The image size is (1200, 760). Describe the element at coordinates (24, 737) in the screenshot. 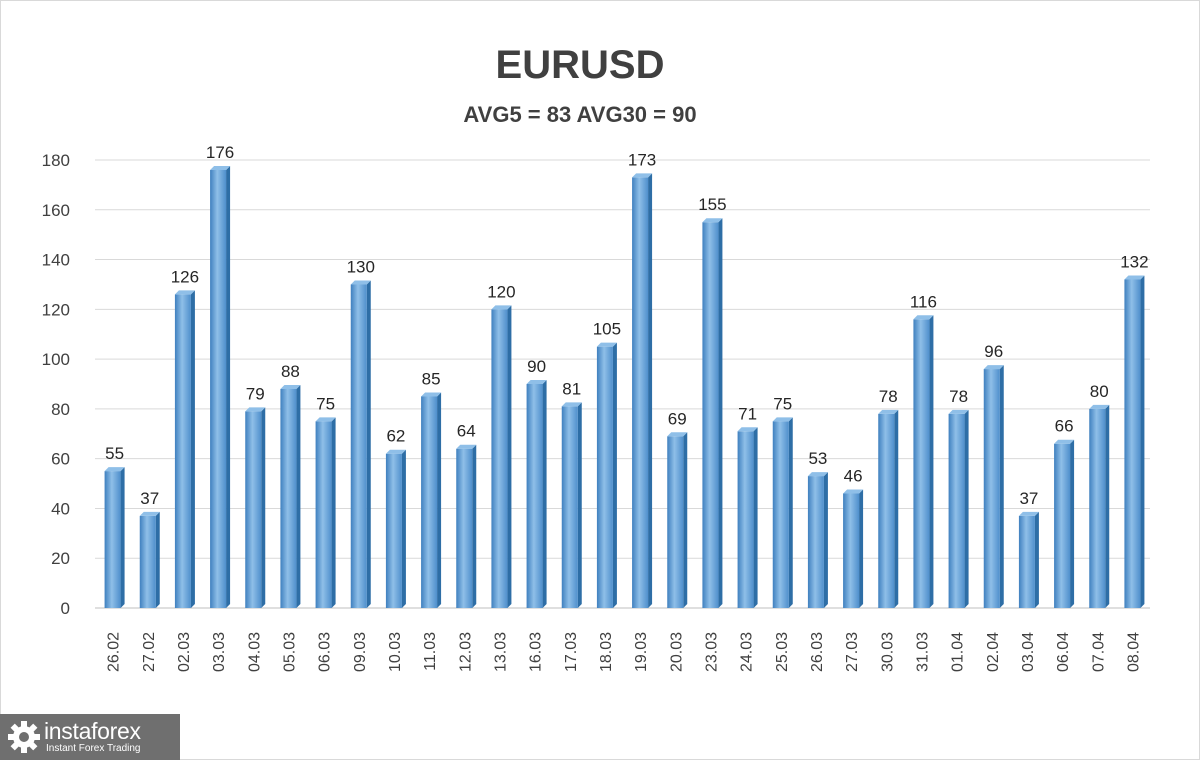

I see `gear-icon` at that location.